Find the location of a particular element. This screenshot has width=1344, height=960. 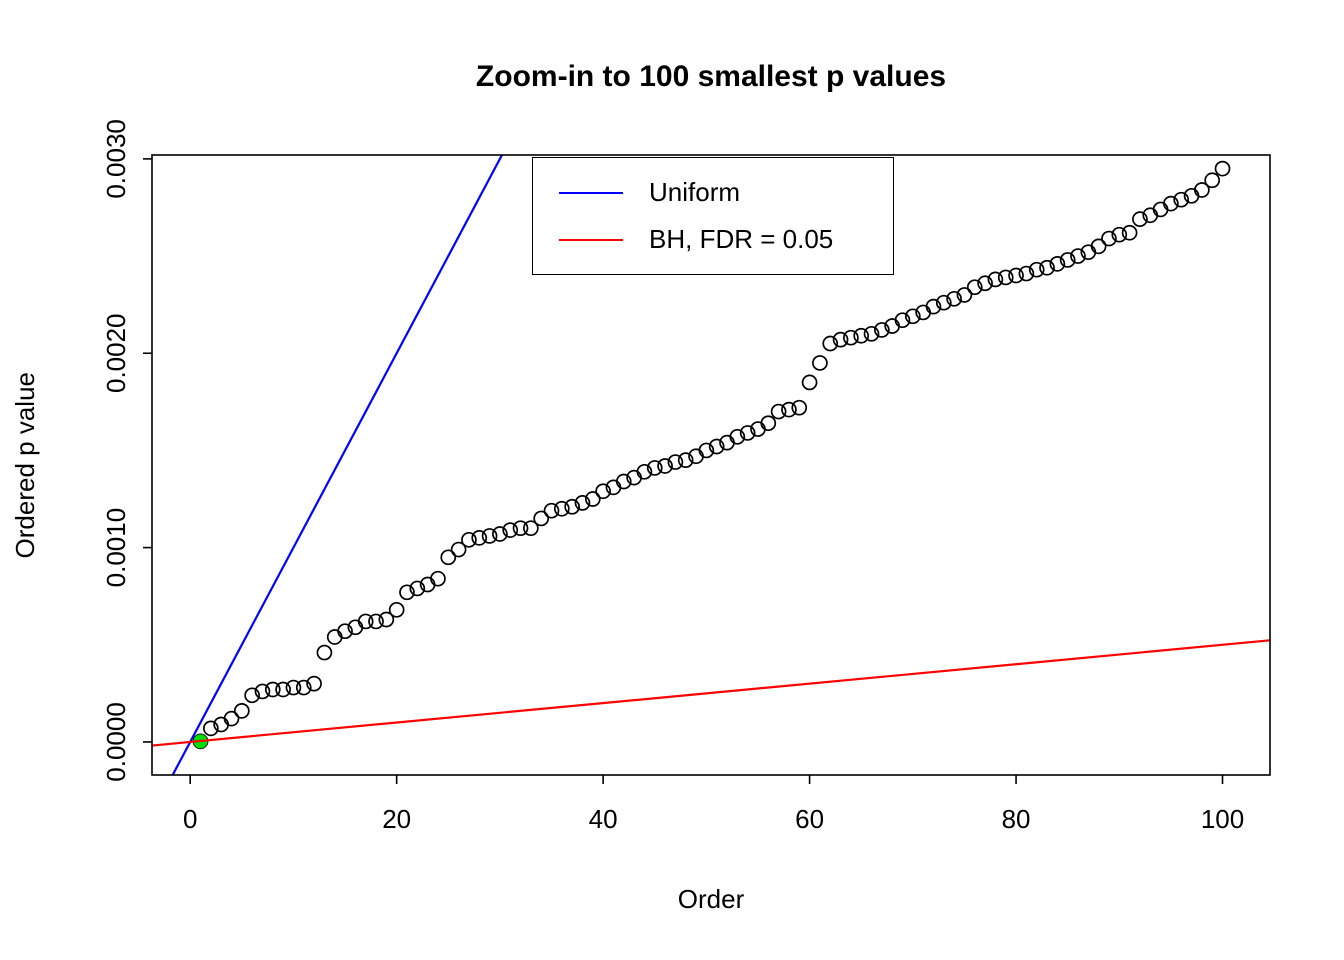

y-tick-label: 0.0000 is located at coordinates (116, 742).